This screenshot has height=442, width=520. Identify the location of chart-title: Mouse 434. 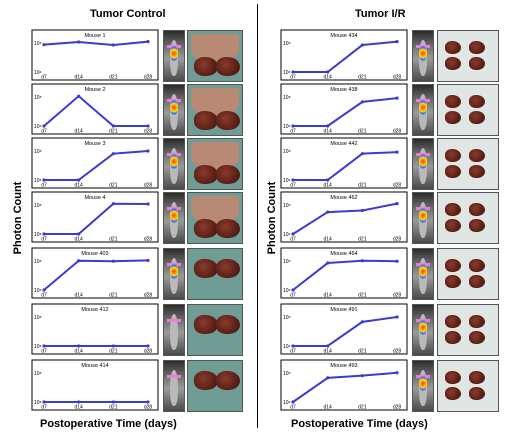
(343, 36).